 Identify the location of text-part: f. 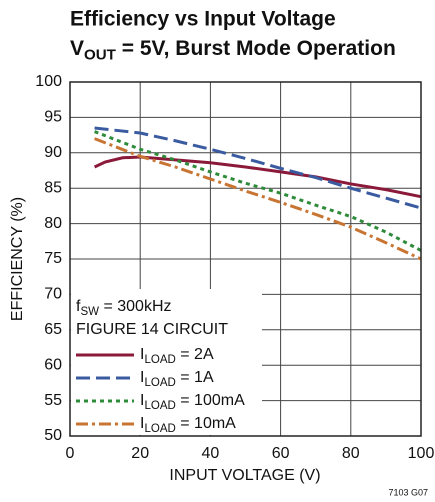
(78, 306).